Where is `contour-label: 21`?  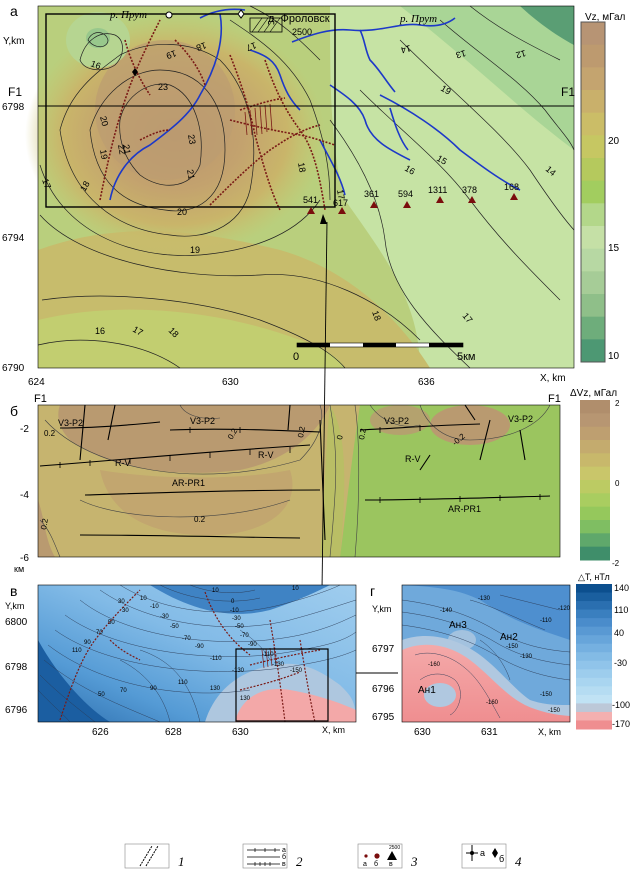
contour-label: 21 is located at coordinates (191, 175).